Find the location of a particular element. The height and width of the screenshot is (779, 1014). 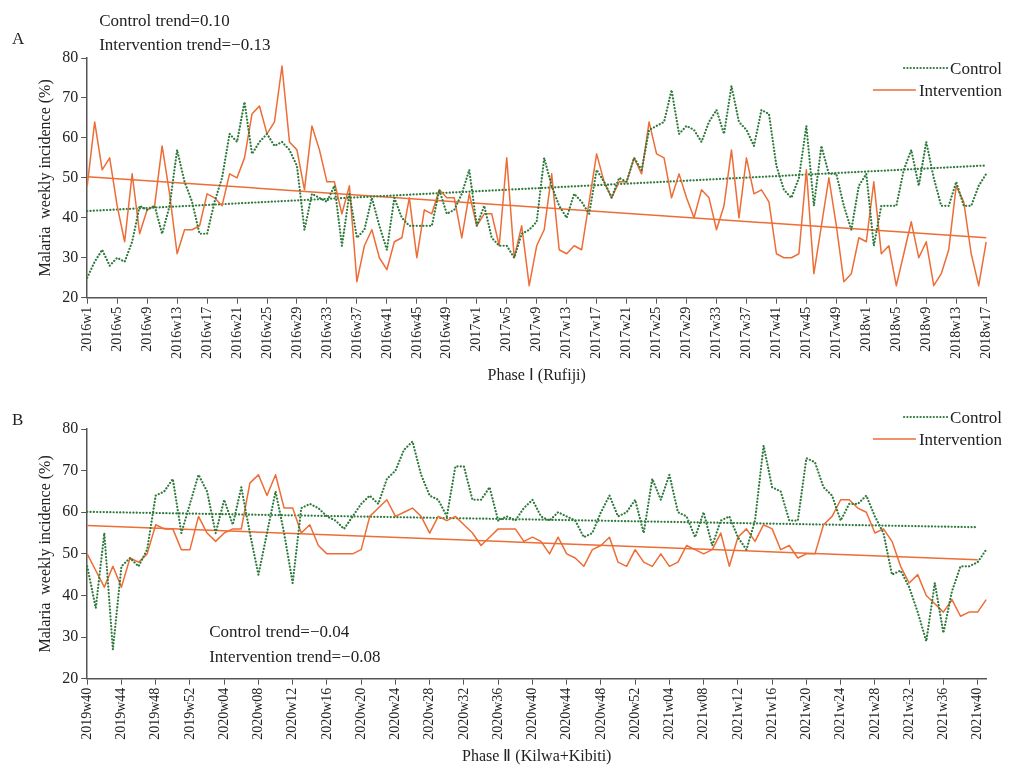

x-tick-label: 2019w44 is located at coordinates (121, 713).